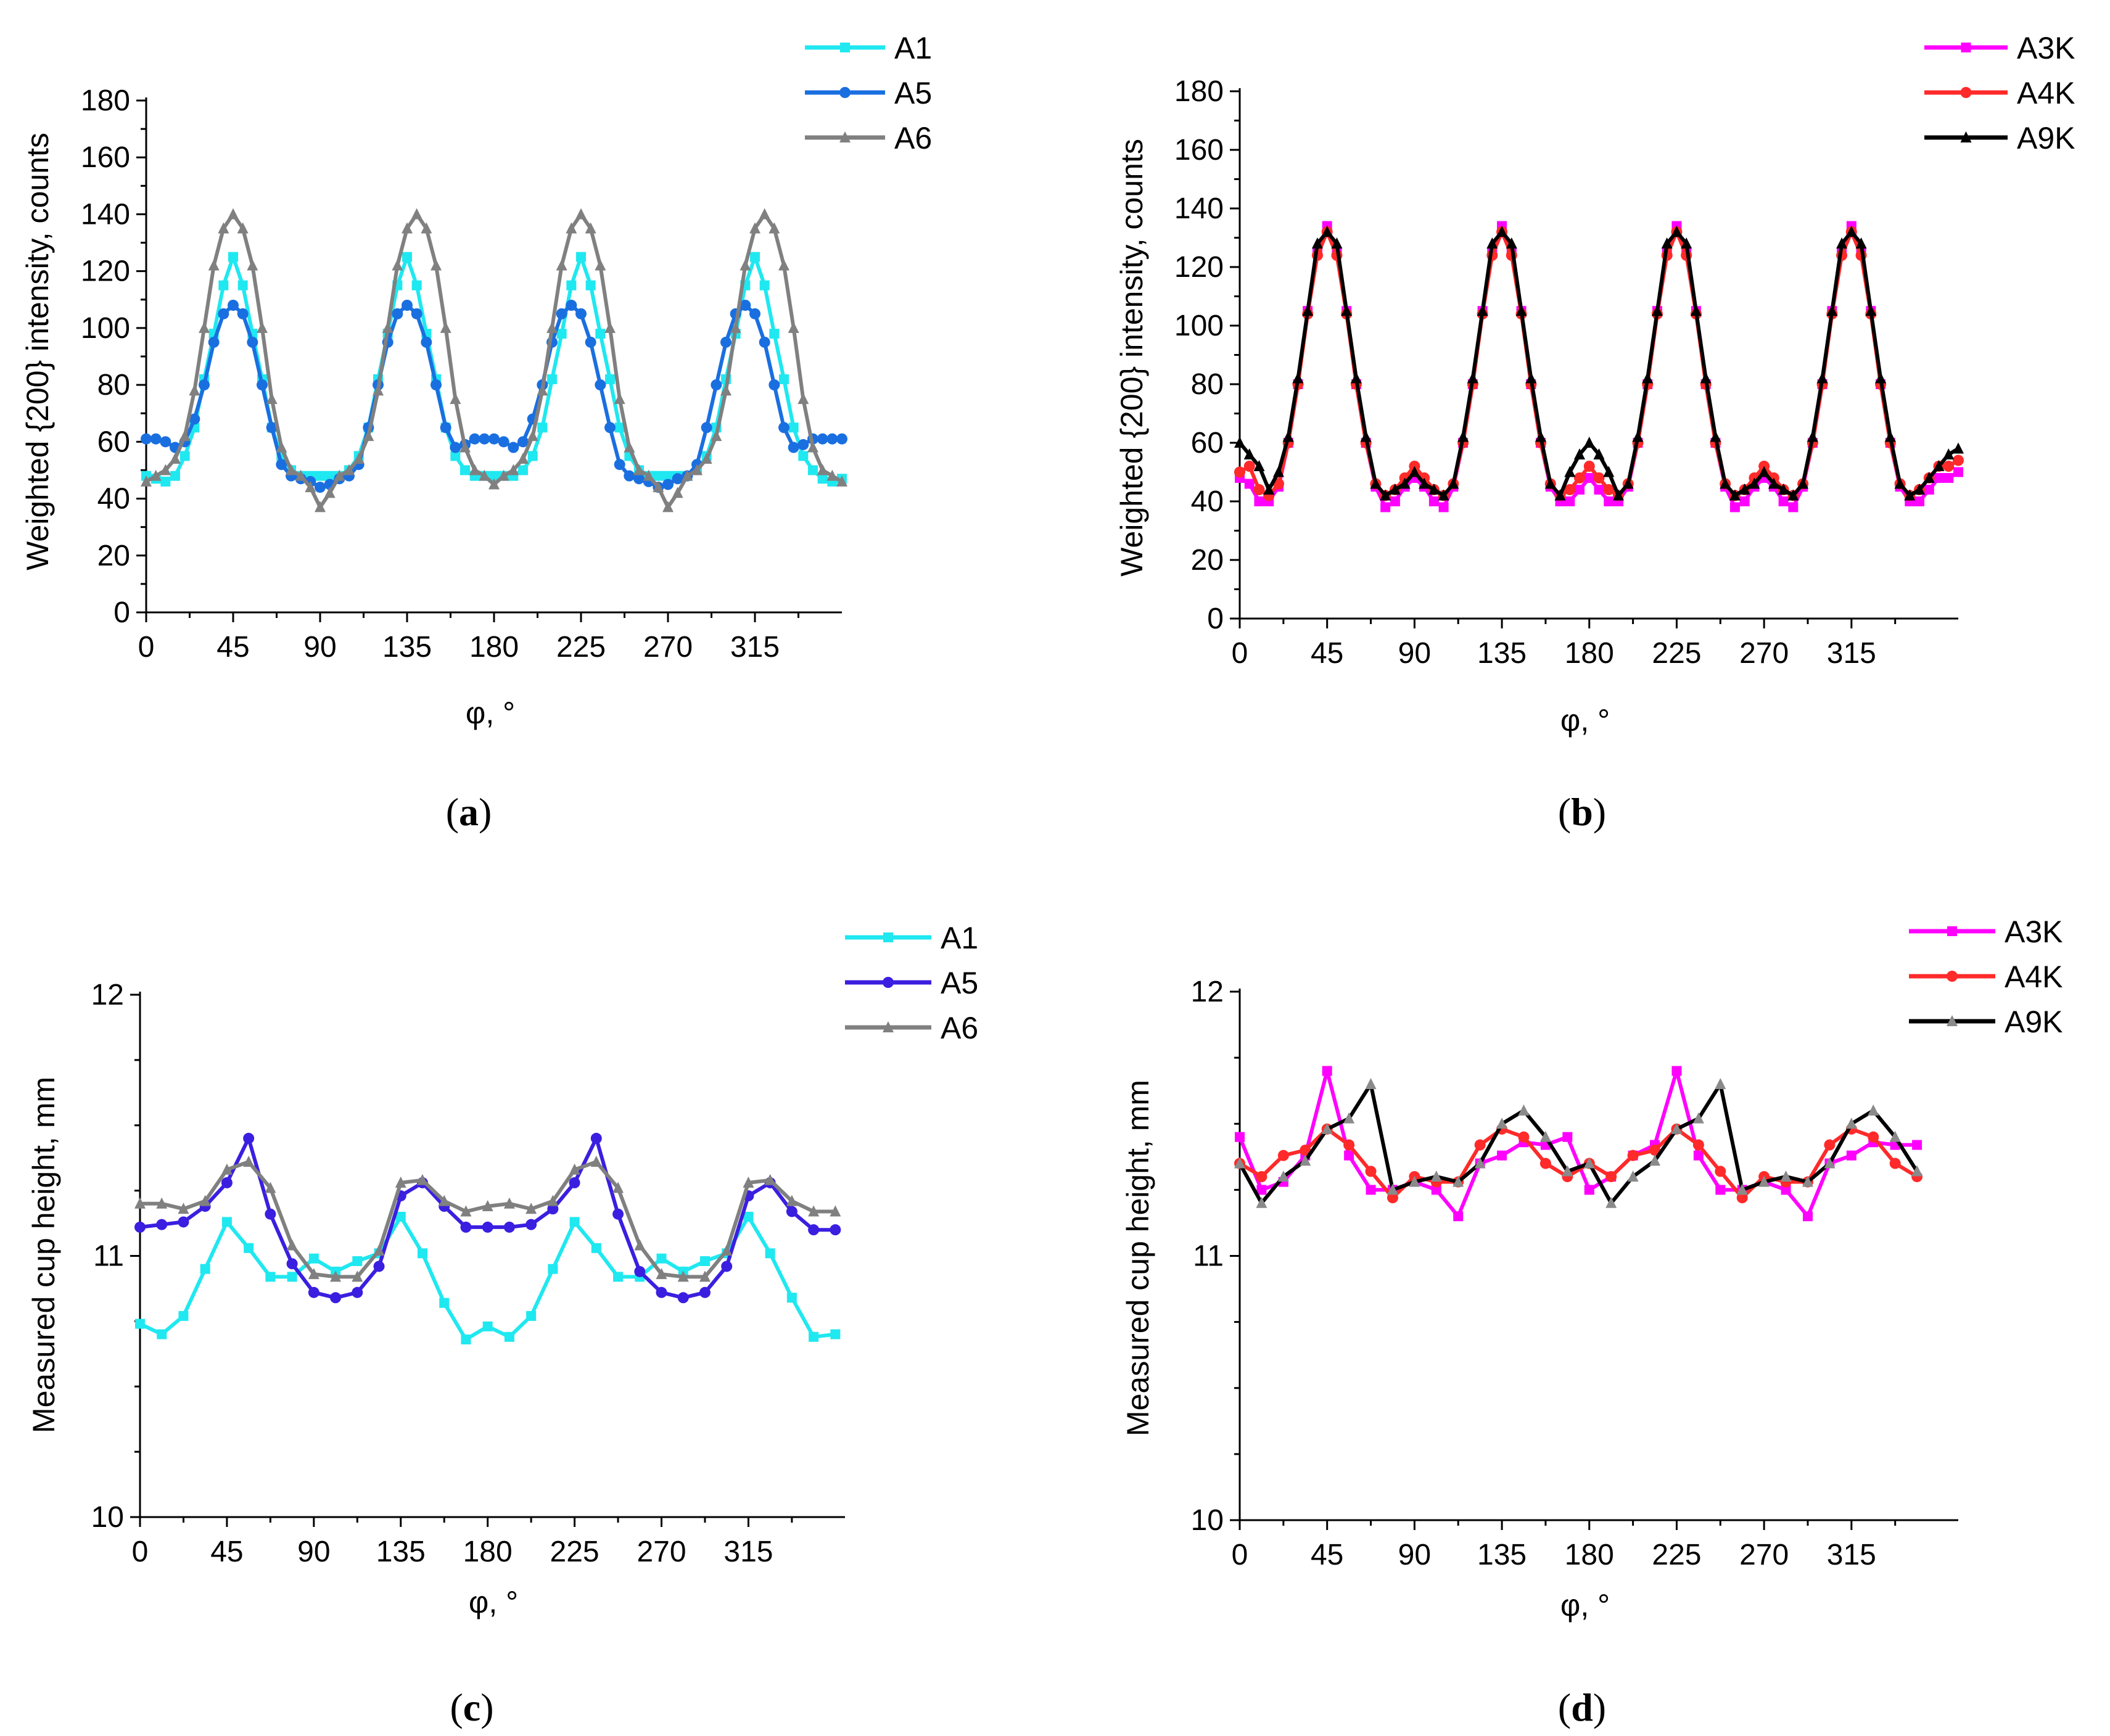 This screenshot has width=2110, height=1736. What do you see at coordinates (1207, 1521) in the screenshot?
I see `panel-d-y-tick-label-10: 10` at bounding box center [1207, 1521].